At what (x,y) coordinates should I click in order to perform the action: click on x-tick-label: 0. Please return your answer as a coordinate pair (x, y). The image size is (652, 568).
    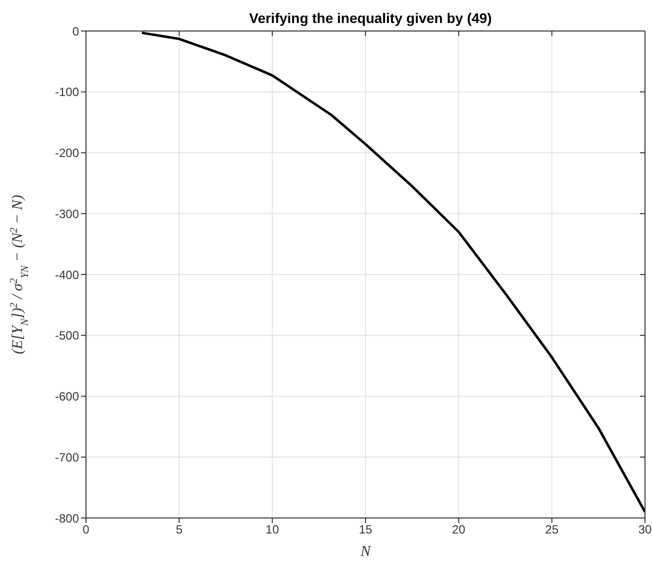
    Looking at the image, I should click on (86, 529).